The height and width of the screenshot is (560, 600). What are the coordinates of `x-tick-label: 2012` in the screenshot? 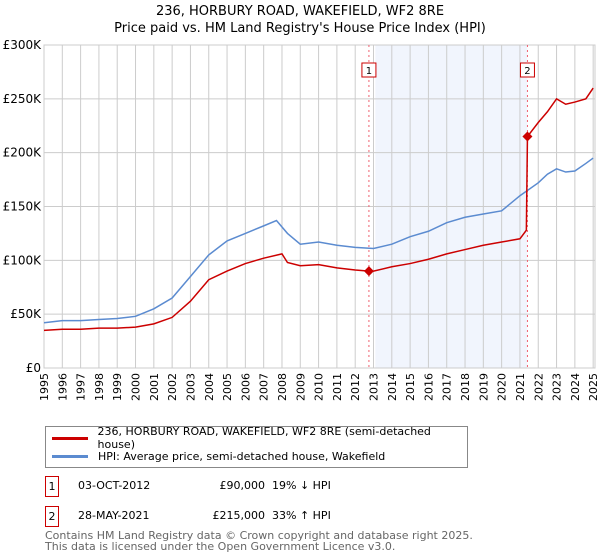 It's located at (355, 387).